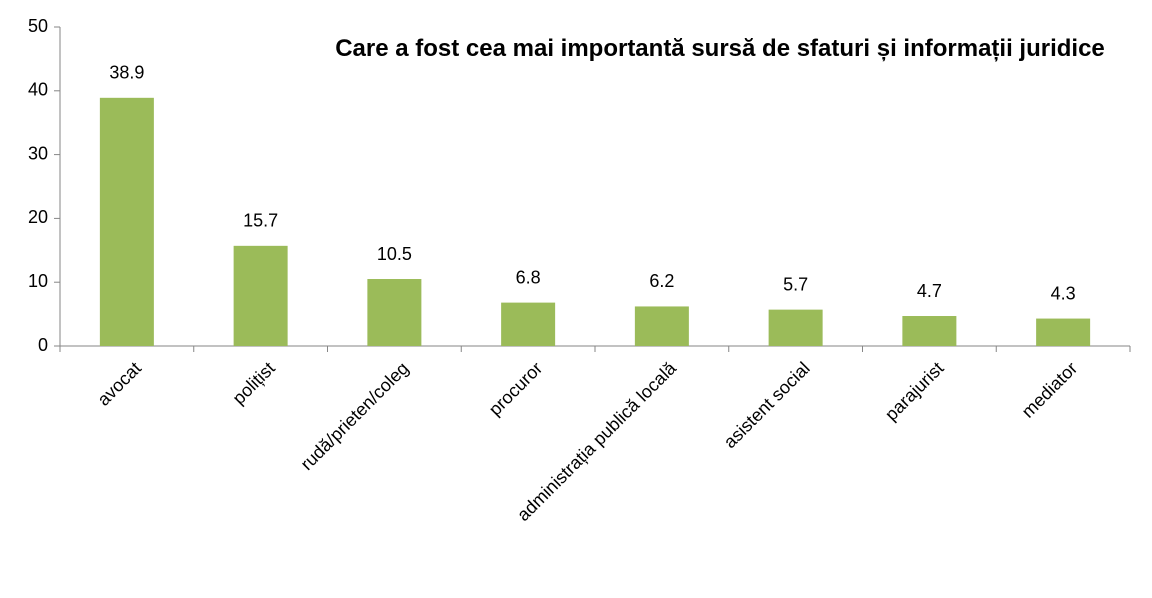 This screenshot has height=598, width=1152. What do you see at coordinates (38, 217) in the screenshot?
I see `y-tick-label: 20` at bounding box center [38, 217].